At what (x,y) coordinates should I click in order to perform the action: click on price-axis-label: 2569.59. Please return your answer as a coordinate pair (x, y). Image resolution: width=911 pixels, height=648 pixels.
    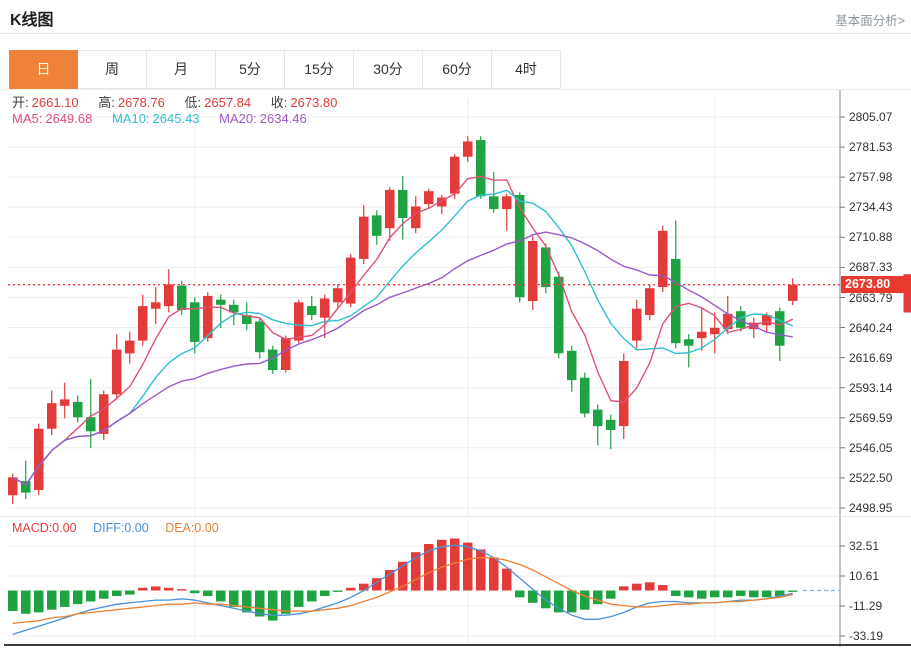
    Looking at the image, I should click on (871, 417).